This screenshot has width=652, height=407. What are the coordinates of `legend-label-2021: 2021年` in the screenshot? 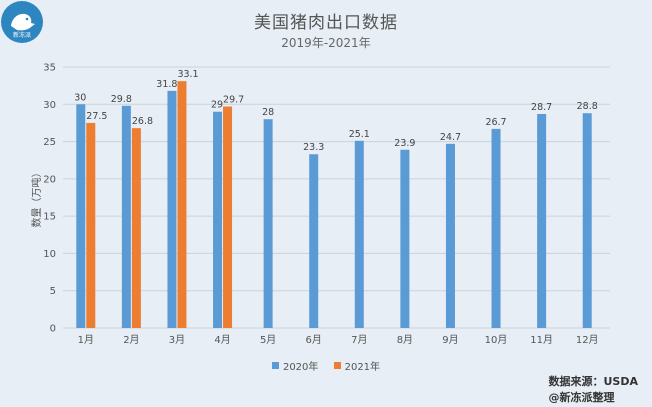 It's located at (362, 367).